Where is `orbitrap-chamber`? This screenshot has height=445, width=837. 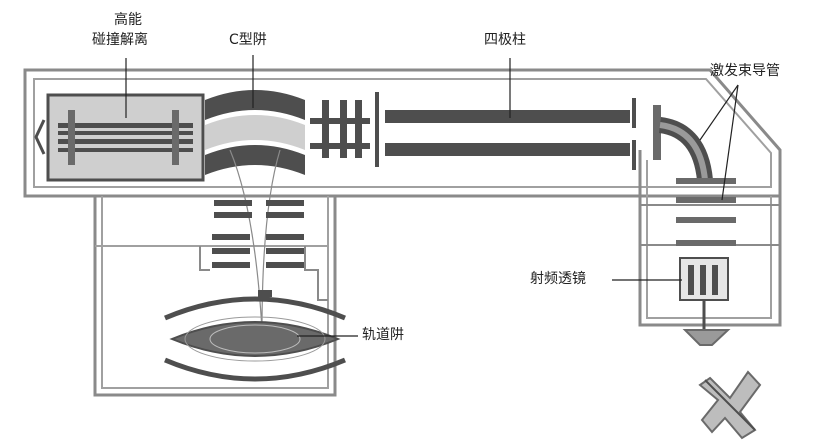
orbitrap-chamber is located at coordinates (215, 296).